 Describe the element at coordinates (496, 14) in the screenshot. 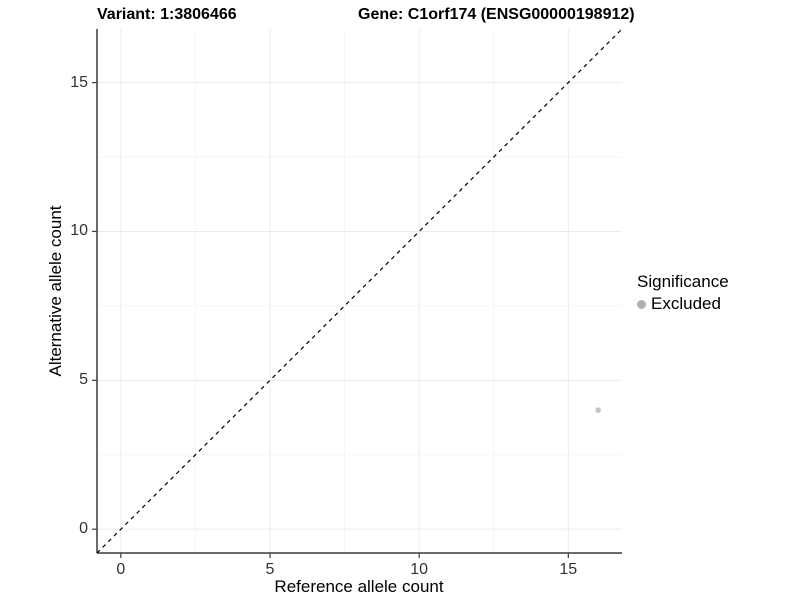

I see `gene-title: Gene: C1orf174 (ENSG00000198912)` at that location.